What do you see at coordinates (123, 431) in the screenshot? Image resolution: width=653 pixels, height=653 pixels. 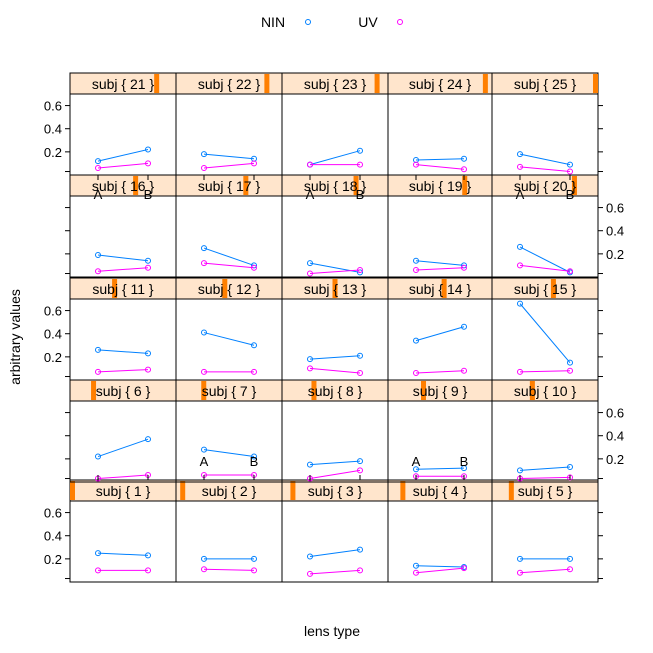 I see `panel-6: subj { 6 }` at bounding box center [123, 431].